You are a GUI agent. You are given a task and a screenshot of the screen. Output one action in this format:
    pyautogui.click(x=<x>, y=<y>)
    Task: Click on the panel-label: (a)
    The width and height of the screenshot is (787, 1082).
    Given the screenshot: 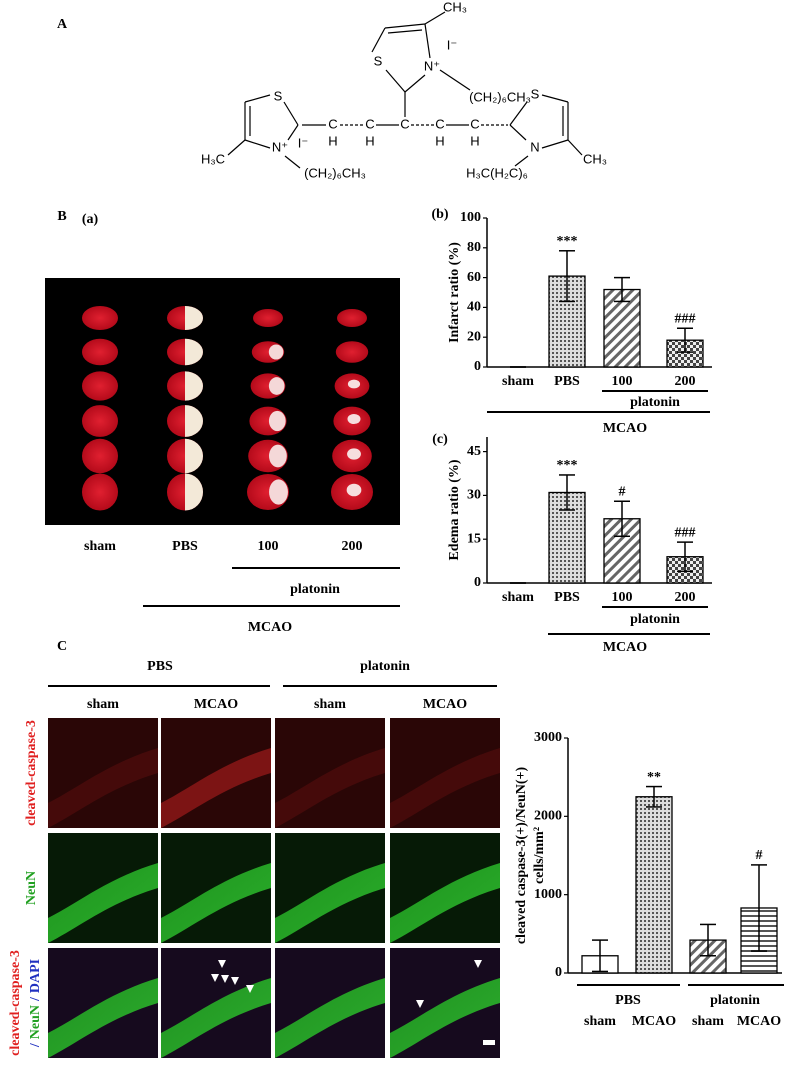 What is the action you would take?
    pyautogui.click(x=90, y=219)
    